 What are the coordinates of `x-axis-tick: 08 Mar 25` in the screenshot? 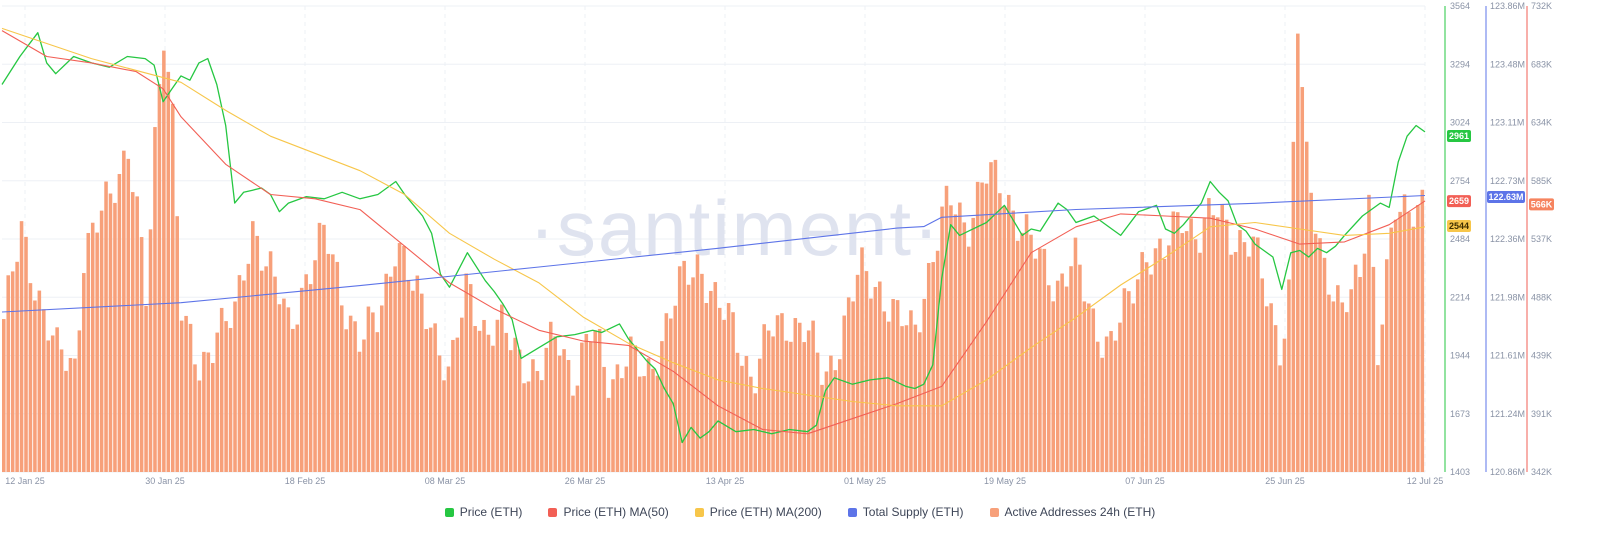 It's located at (445, 481).